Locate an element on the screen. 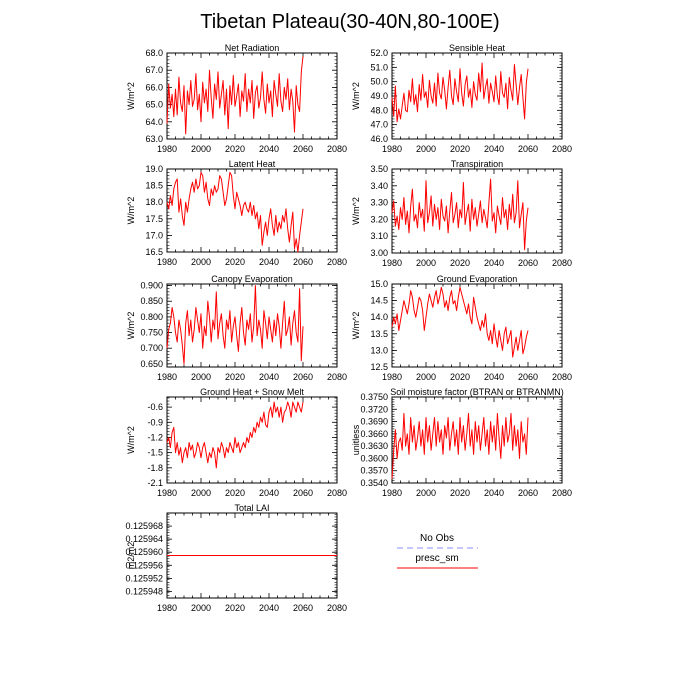  y-tick-label: 49.0 is located at coordinates (379, 96).